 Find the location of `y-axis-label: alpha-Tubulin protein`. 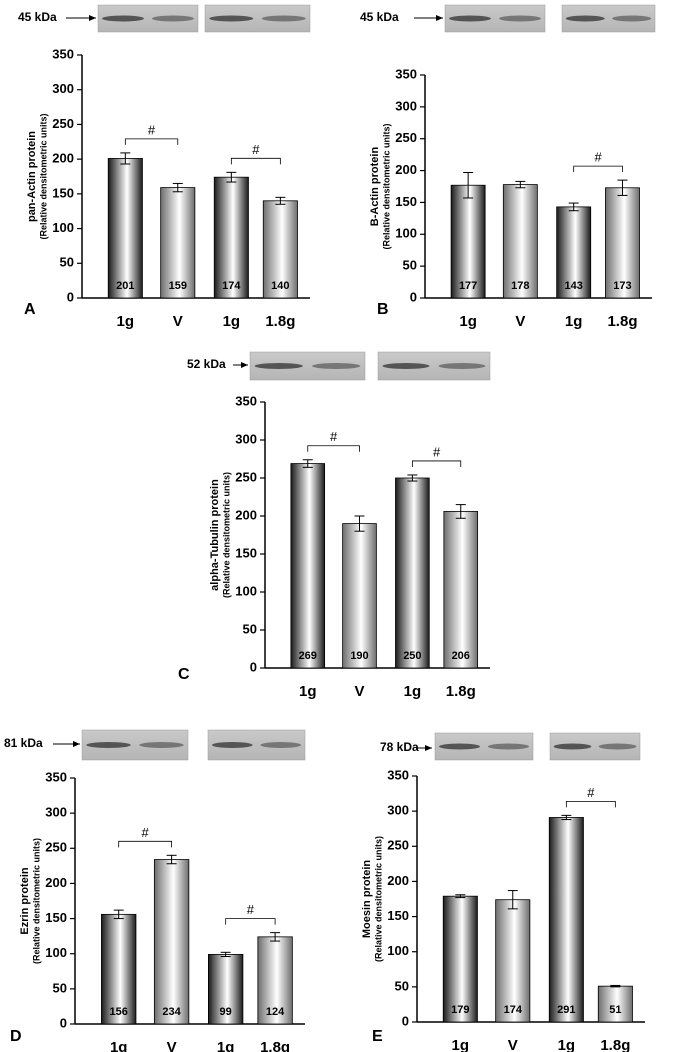

y-axis-label: alpha-Tubulin protein is located at coordinates (215, 535).